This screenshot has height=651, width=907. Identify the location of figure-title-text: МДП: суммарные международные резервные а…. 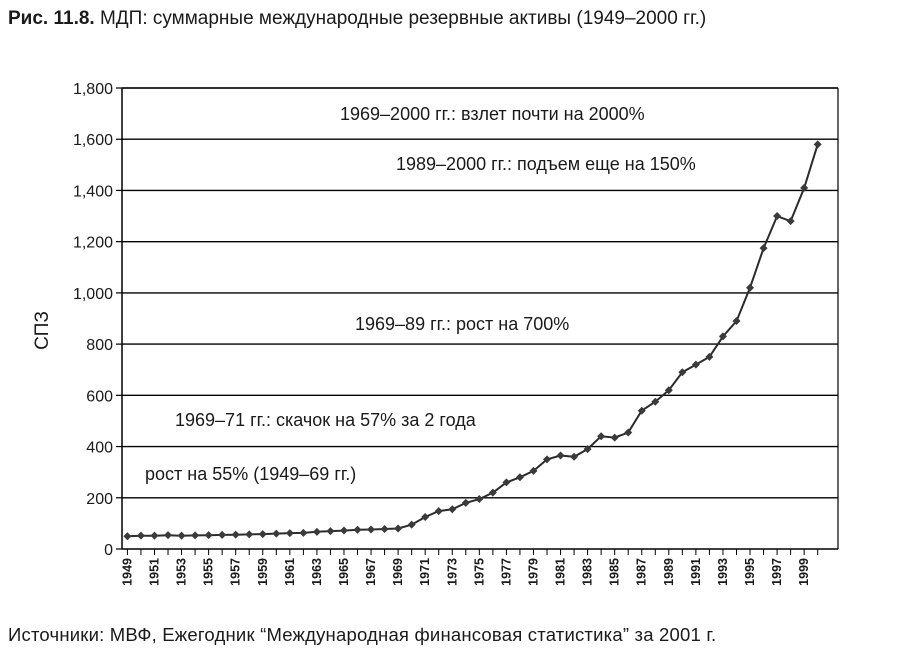
(403, 18).